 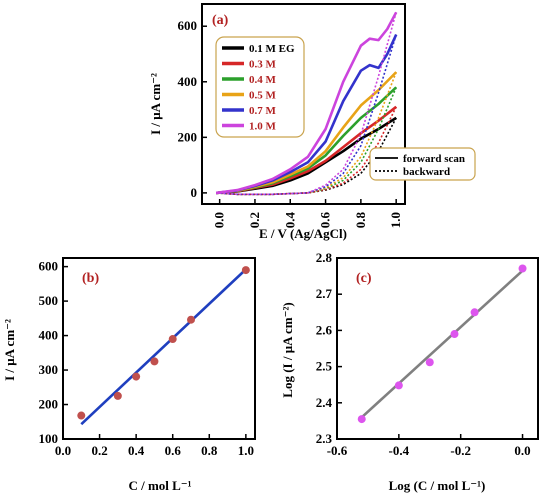 What do you see at coordinates (287, 349) in the screenshot?
I see `panel-c-y-axis-label: Log (I / μA cm⁻²)` at bounding box center [287, 349].